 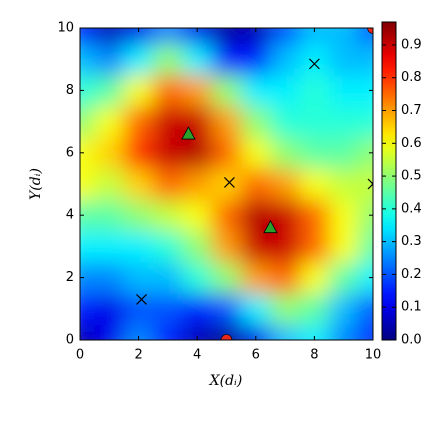 What do you see at coordinates (65, 28) in the screenshot?
I see `y-tick-label: 10` at bounding box center [65, 28].